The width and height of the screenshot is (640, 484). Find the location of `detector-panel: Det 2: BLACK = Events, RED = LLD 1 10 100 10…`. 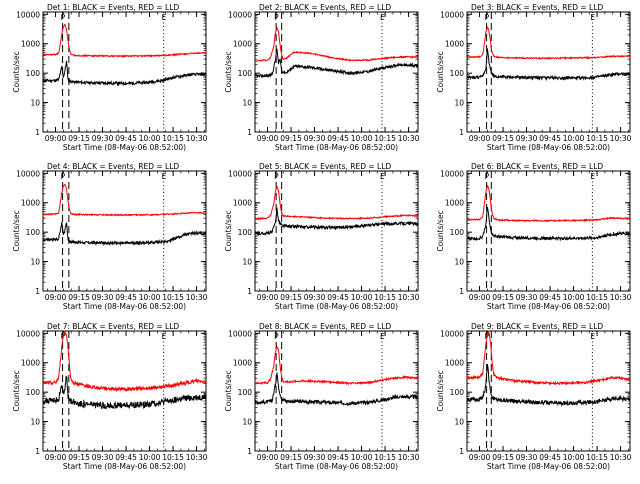

detector-panel: Det 2: BLACK = Events, RED = LLD 1 10 100 10… is located at coordinates (322, 77).